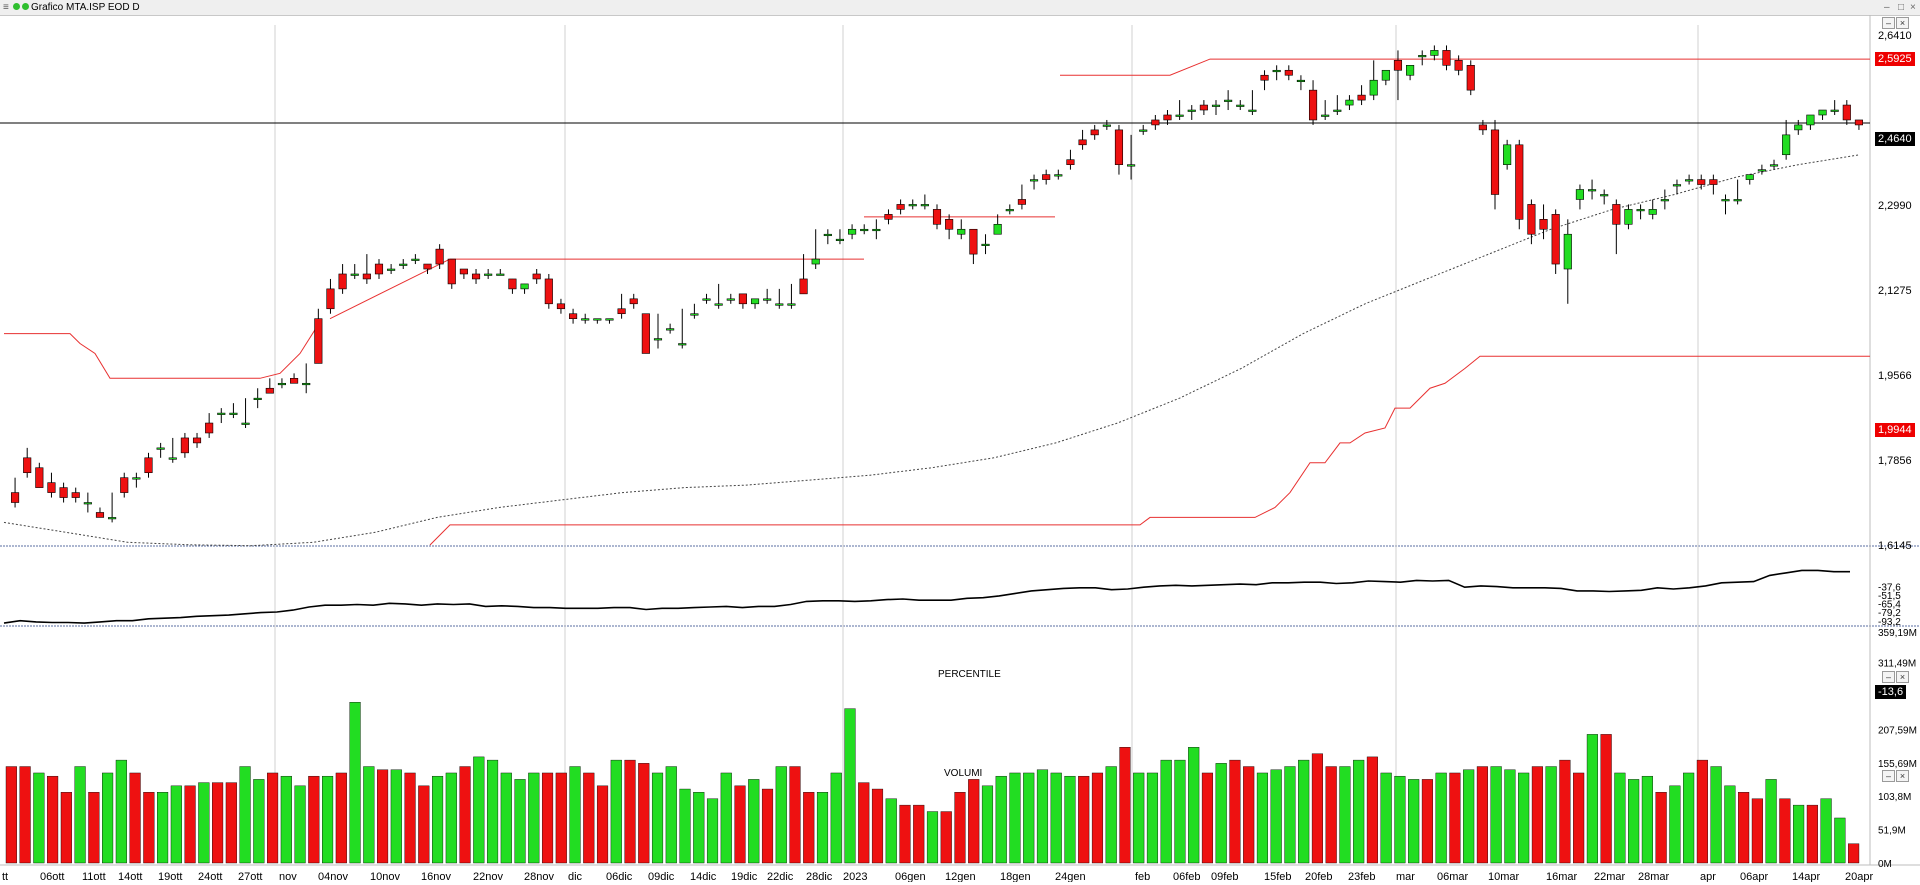 The image size is (1920, 885). I want to click on x-tick-label-40: 20apr, so click(1859, 876).